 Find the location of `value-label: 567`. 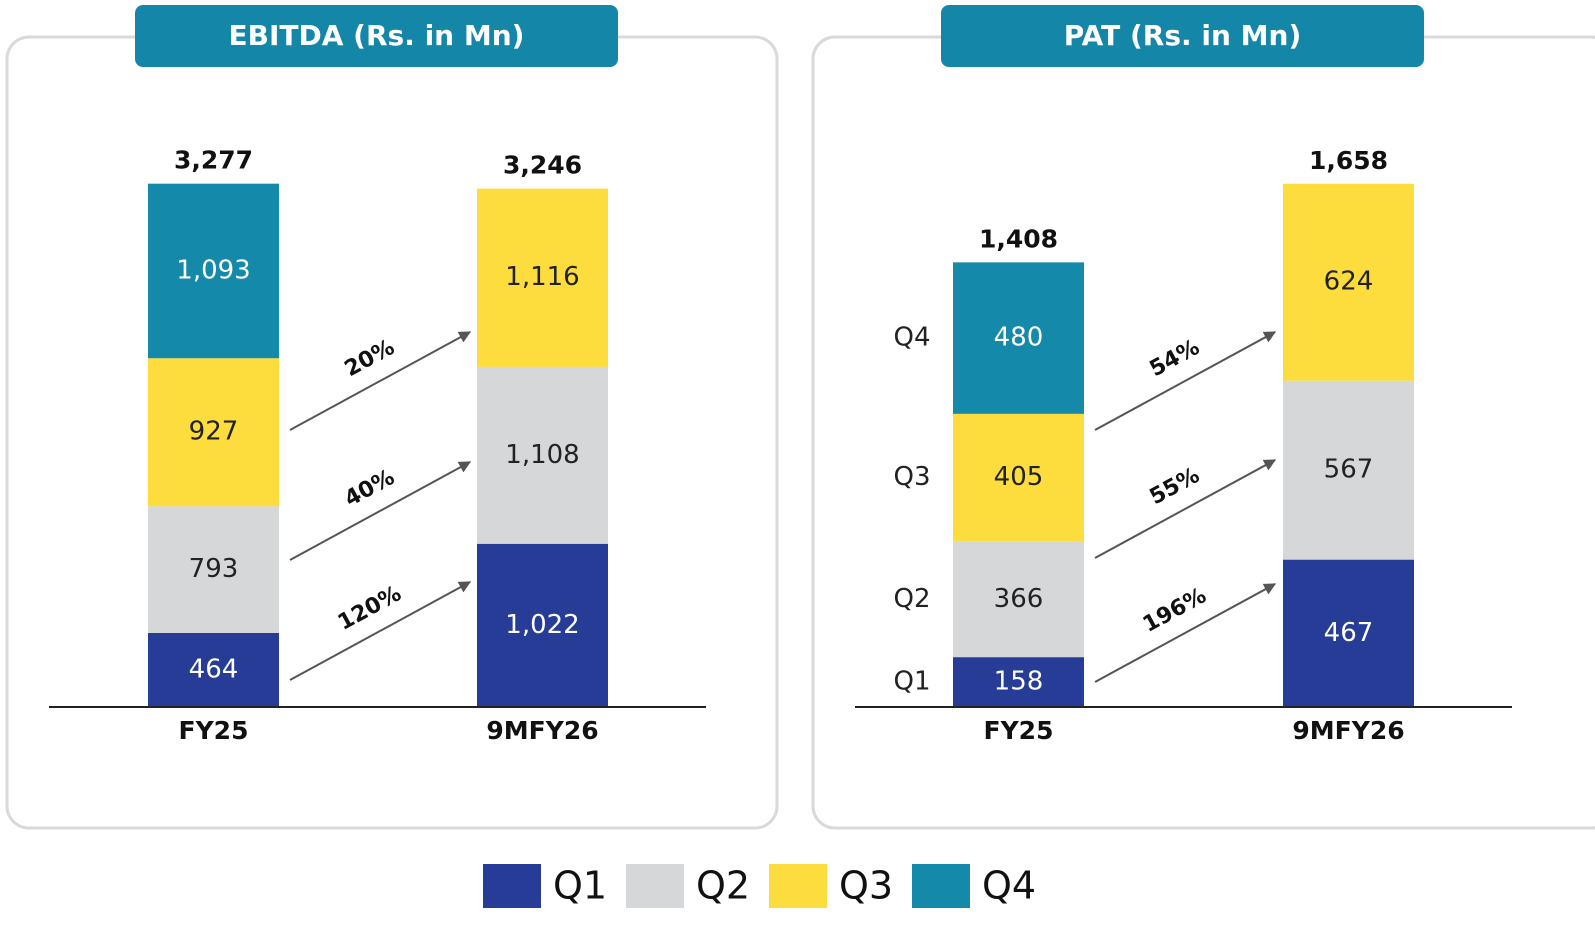

value-label: 567 is located at coordinates (1349, 470).